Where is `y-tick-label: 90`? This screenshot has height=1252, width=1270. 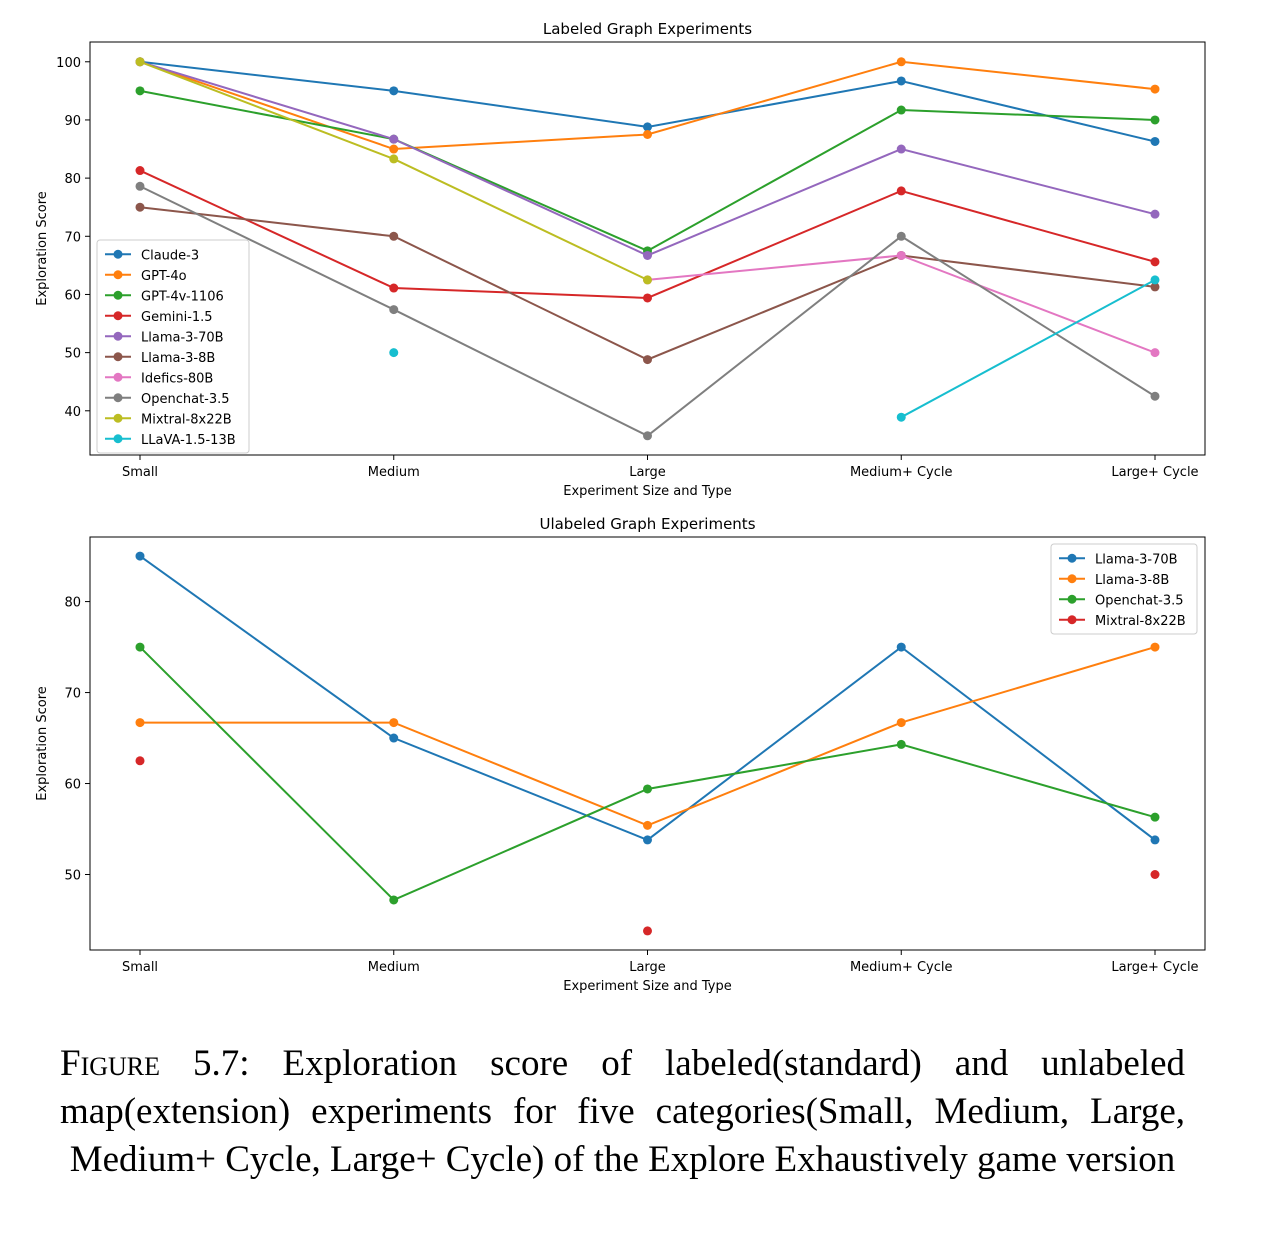
y-tick-label: 90 is located at coordinates (72, 121).